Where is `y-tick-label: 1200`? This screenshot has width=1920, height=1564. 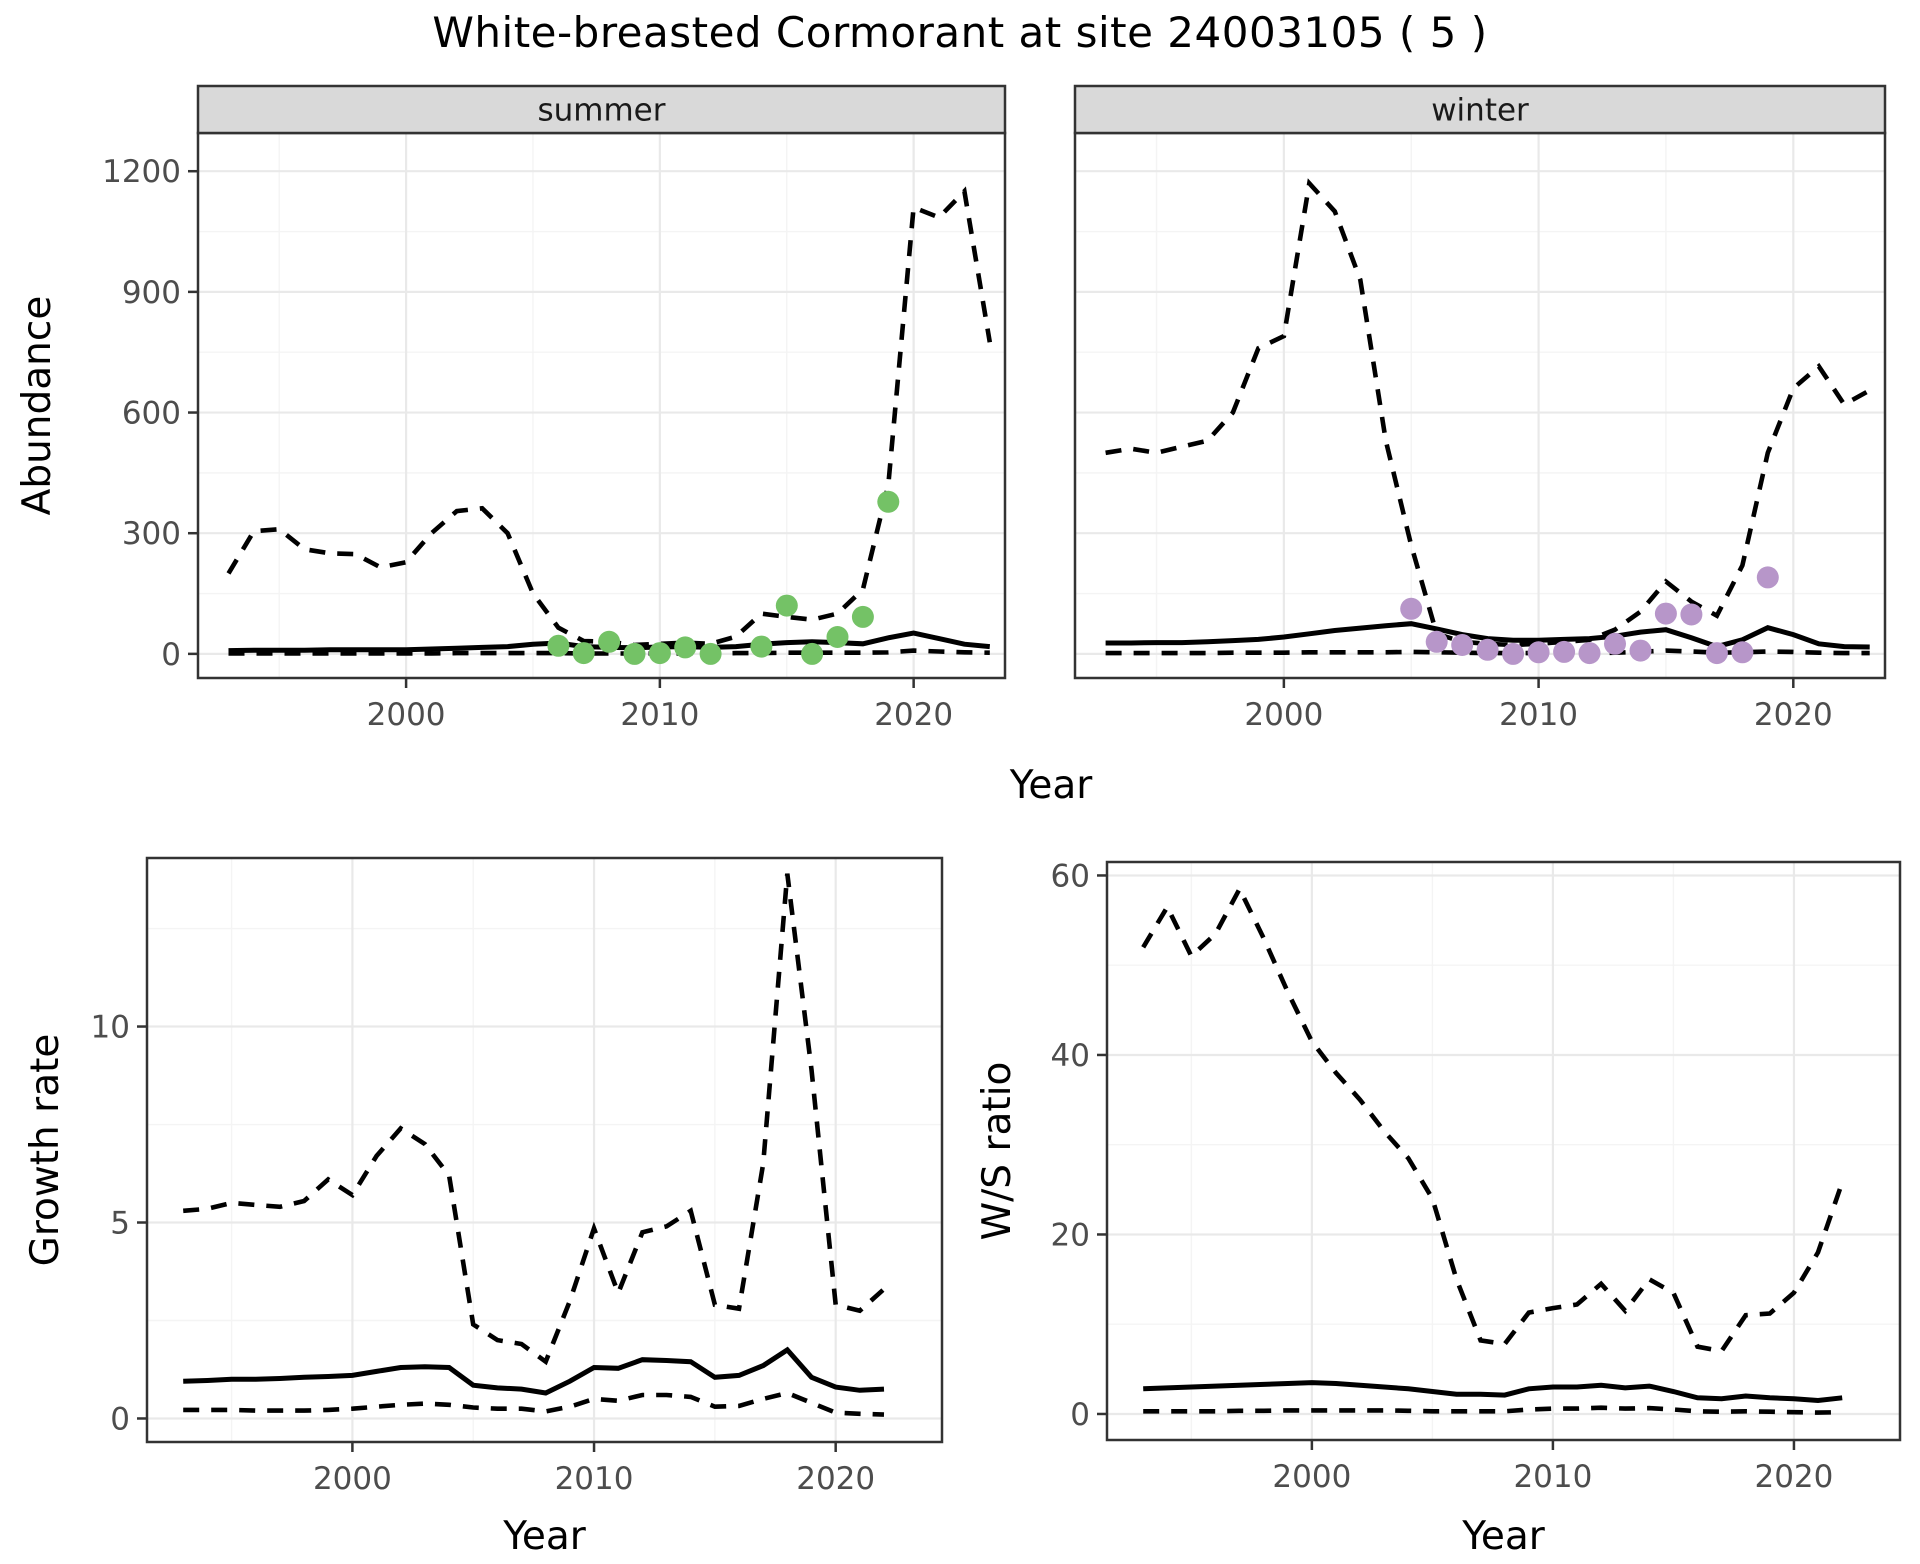 y-tick-label: 1200 is located at coordinates (141, 172).